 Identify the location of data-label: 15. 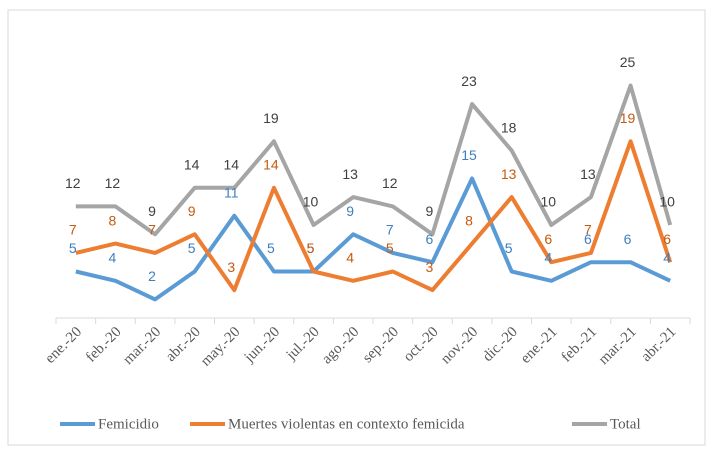
(469, 155).